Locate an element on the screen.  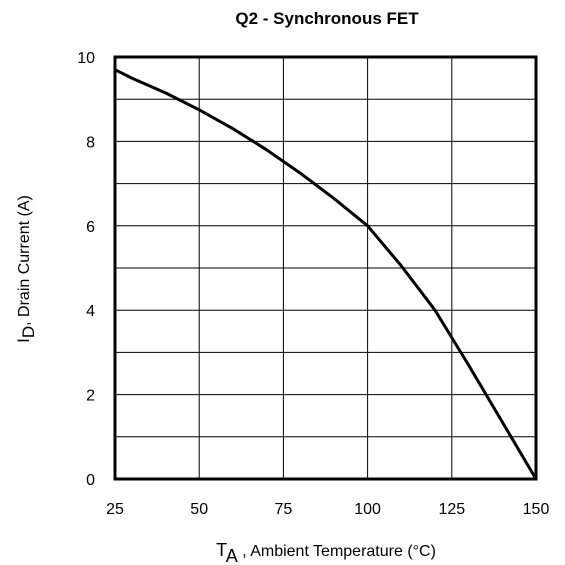
ylabel-main: I is located at coordinates (23, 340).